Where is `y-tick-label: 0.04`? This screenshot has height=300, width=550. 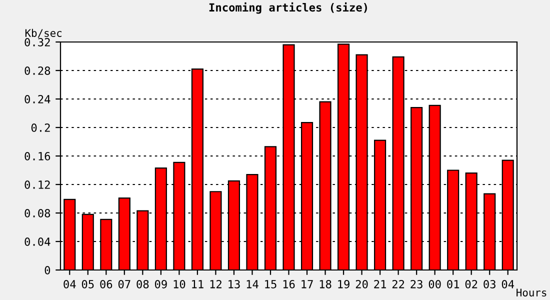
y-tick-label: 0.04 is located at coordinates (37, 242).